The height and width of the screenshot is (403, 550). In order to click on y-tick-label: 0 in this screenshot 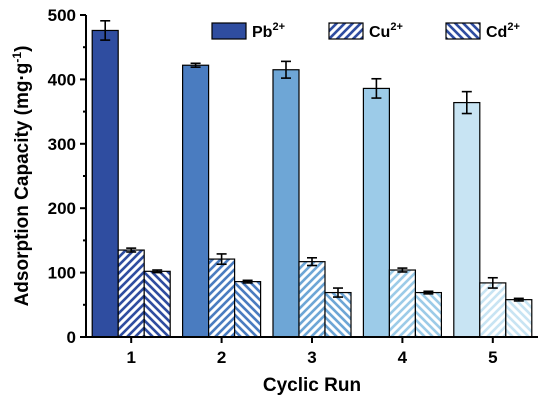, I will do `click(71, 337)`.